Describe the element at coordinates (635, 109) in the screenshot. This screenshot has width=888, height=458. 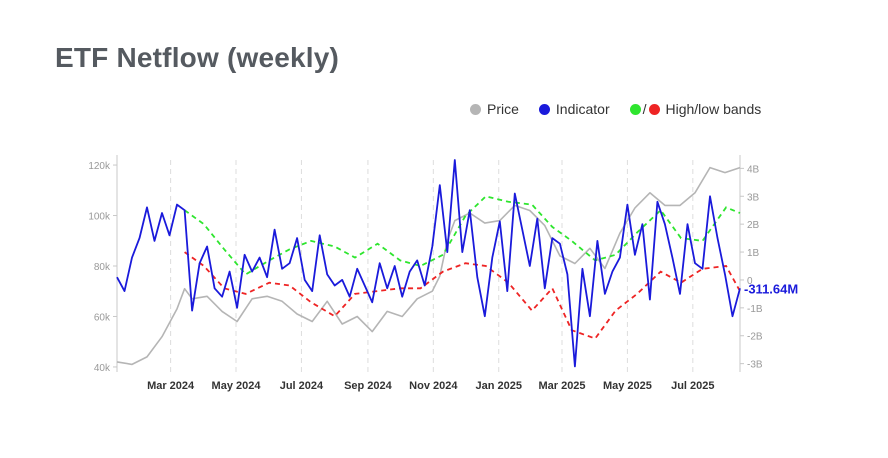
I see `high-band-dot-icon` at that location.